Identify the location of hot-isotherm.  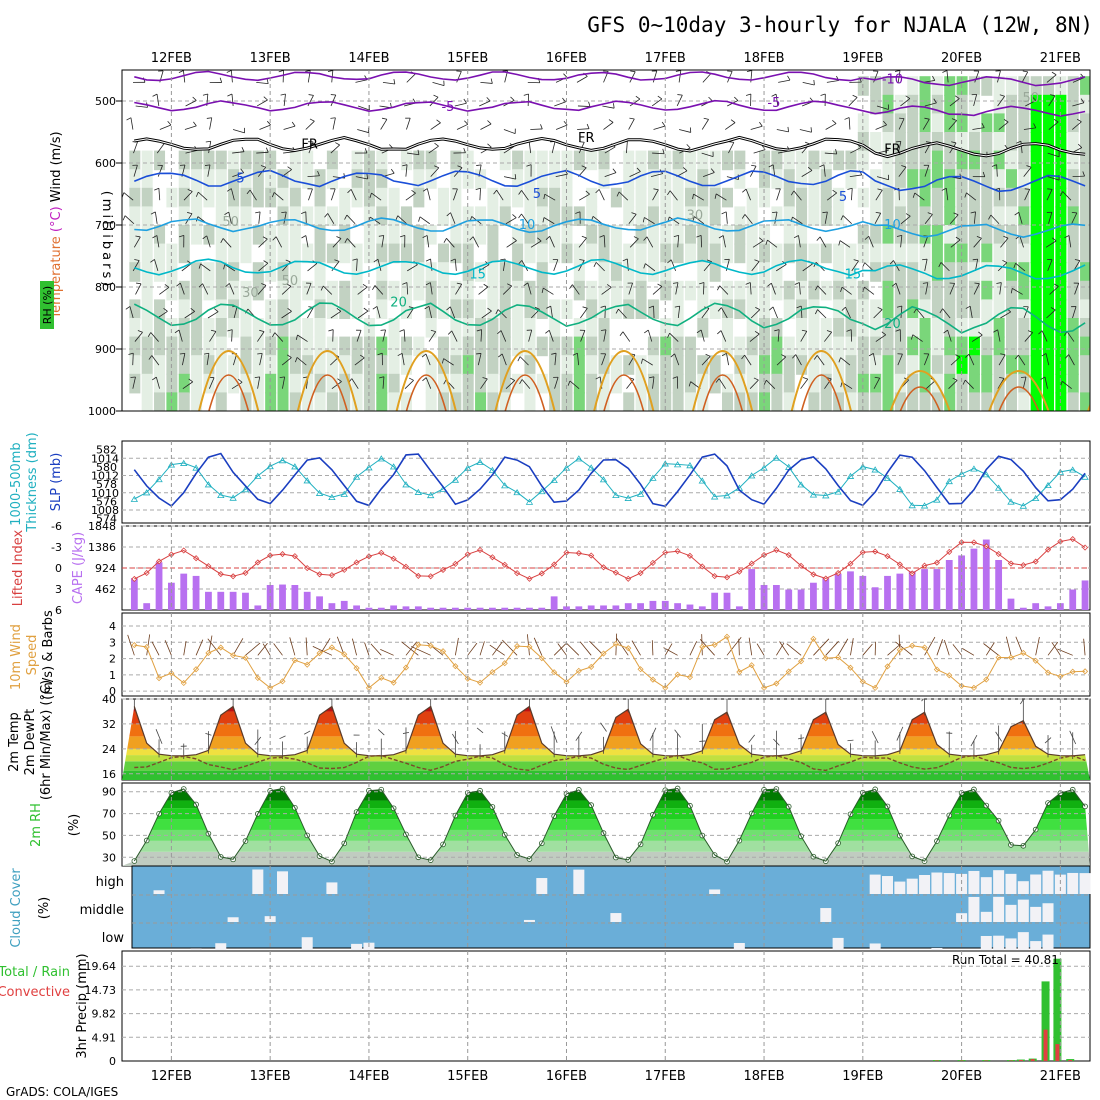
(624, 392).